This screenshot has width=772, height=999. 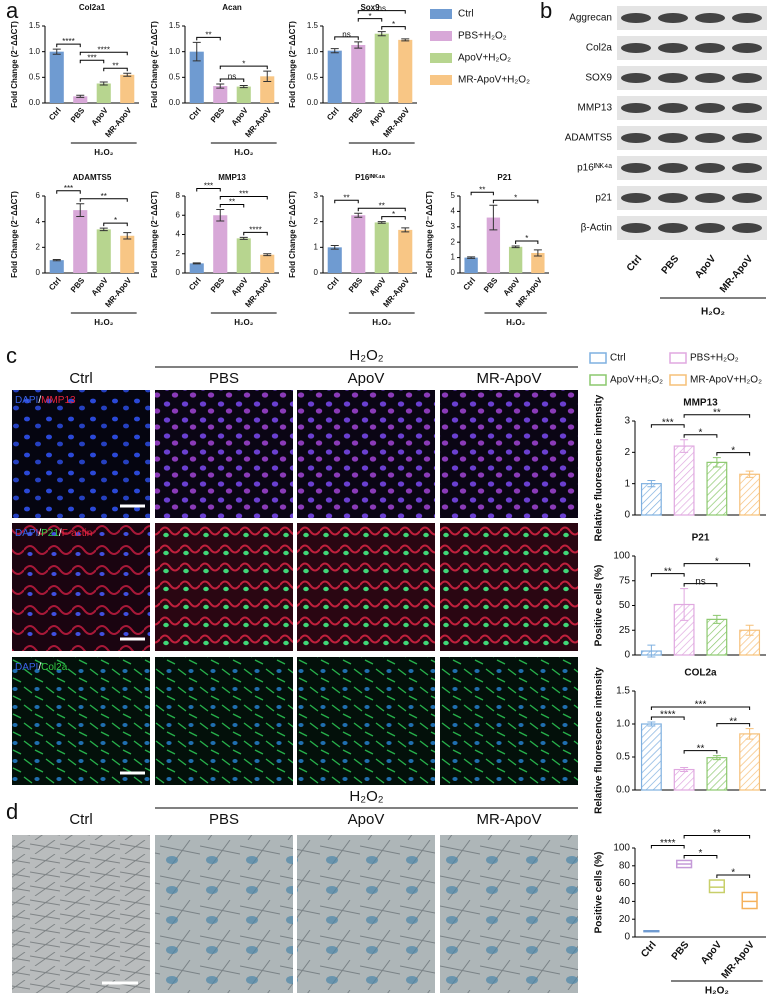 What do you see at coordinates (58, 400) in the screenshot?
I see `row-label-part: MMP13` at bounding box center [58, 400].